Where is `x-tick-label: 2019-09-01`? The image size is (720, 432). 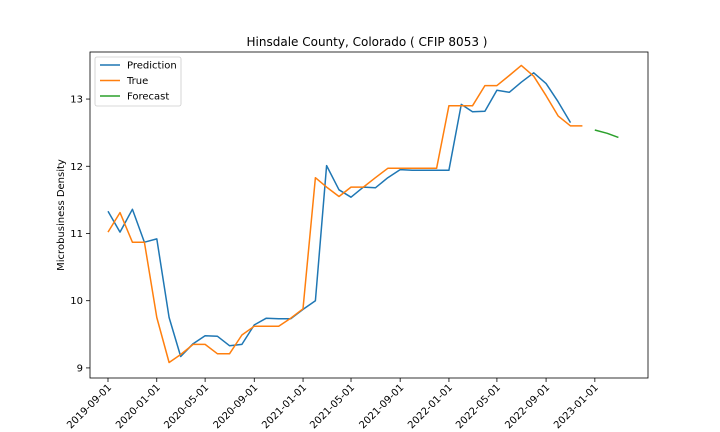 x-tick-label: 2019-09-01 is located at coordinates (89, 406).